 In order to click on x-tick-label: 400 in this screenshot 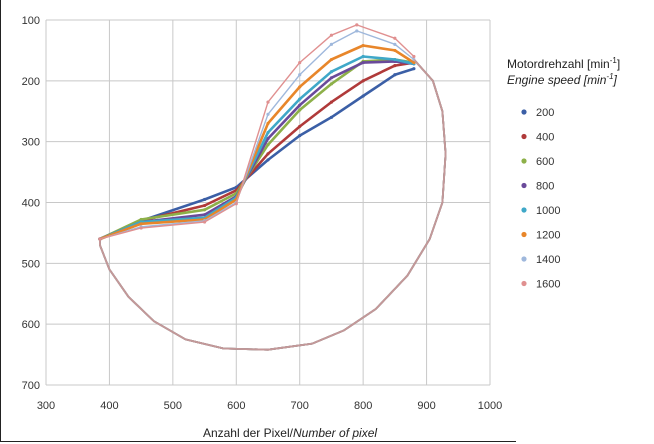, I will do `click(109, 406)`.